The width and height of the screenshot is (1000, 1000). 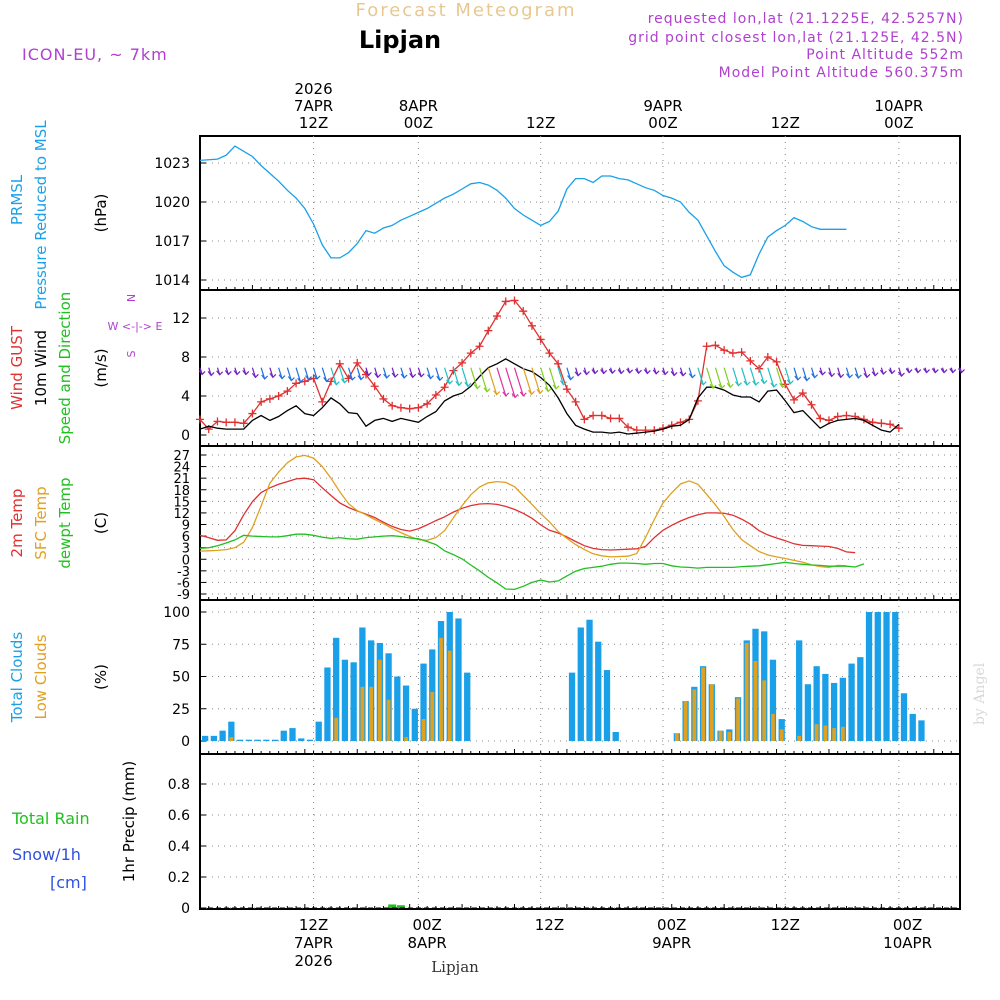 What do you see at coordinates (41, 215) in the screenshot?
I see `legend-label: Pressure Reduced to MSL` at bounding box center [41, 215].